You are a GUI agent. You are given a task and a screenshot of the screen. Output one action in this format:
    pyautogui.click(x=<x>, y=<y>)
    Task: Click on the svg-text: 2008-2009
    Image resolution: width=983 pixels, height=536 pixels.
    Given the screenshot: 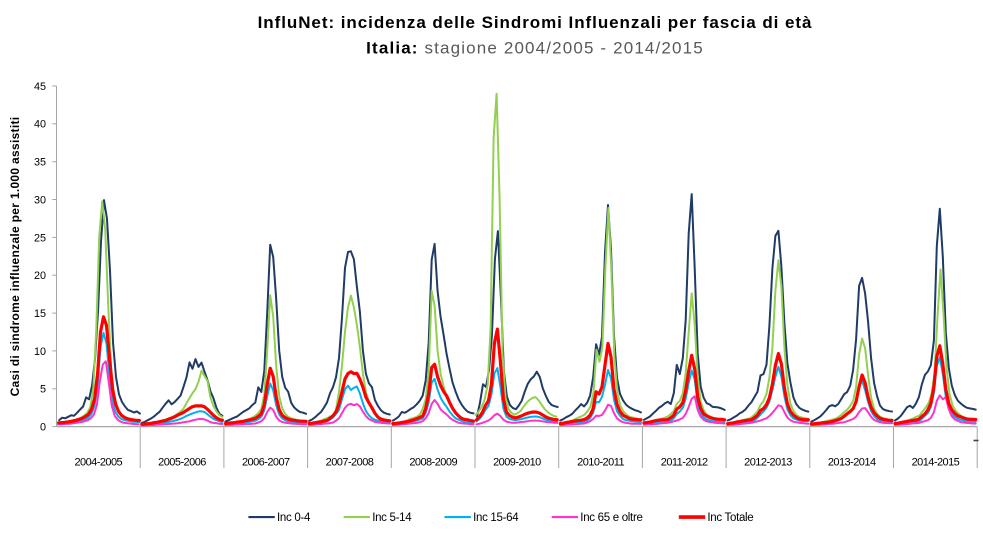 What is the action you would take?
    pyautogui.click(x=433, y=462)
    